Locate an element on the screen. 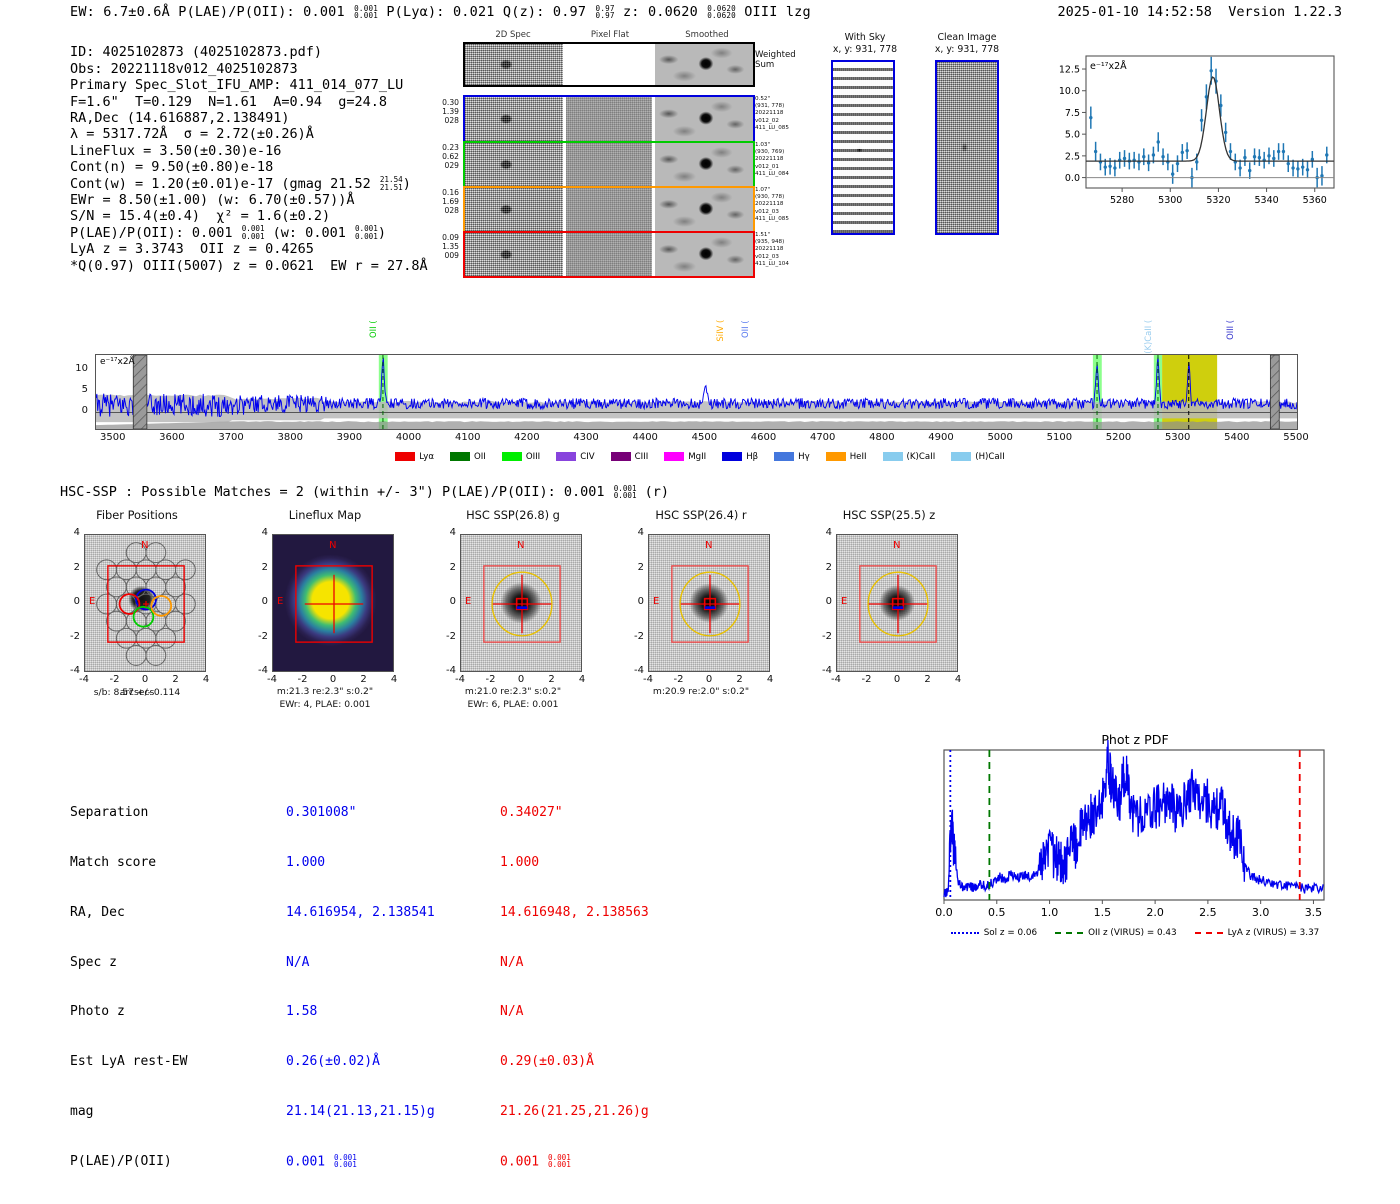 This screenshot has width=1400, height=1204. hsc-2-ytick--2: -2 is located at coordinates (451, 636).